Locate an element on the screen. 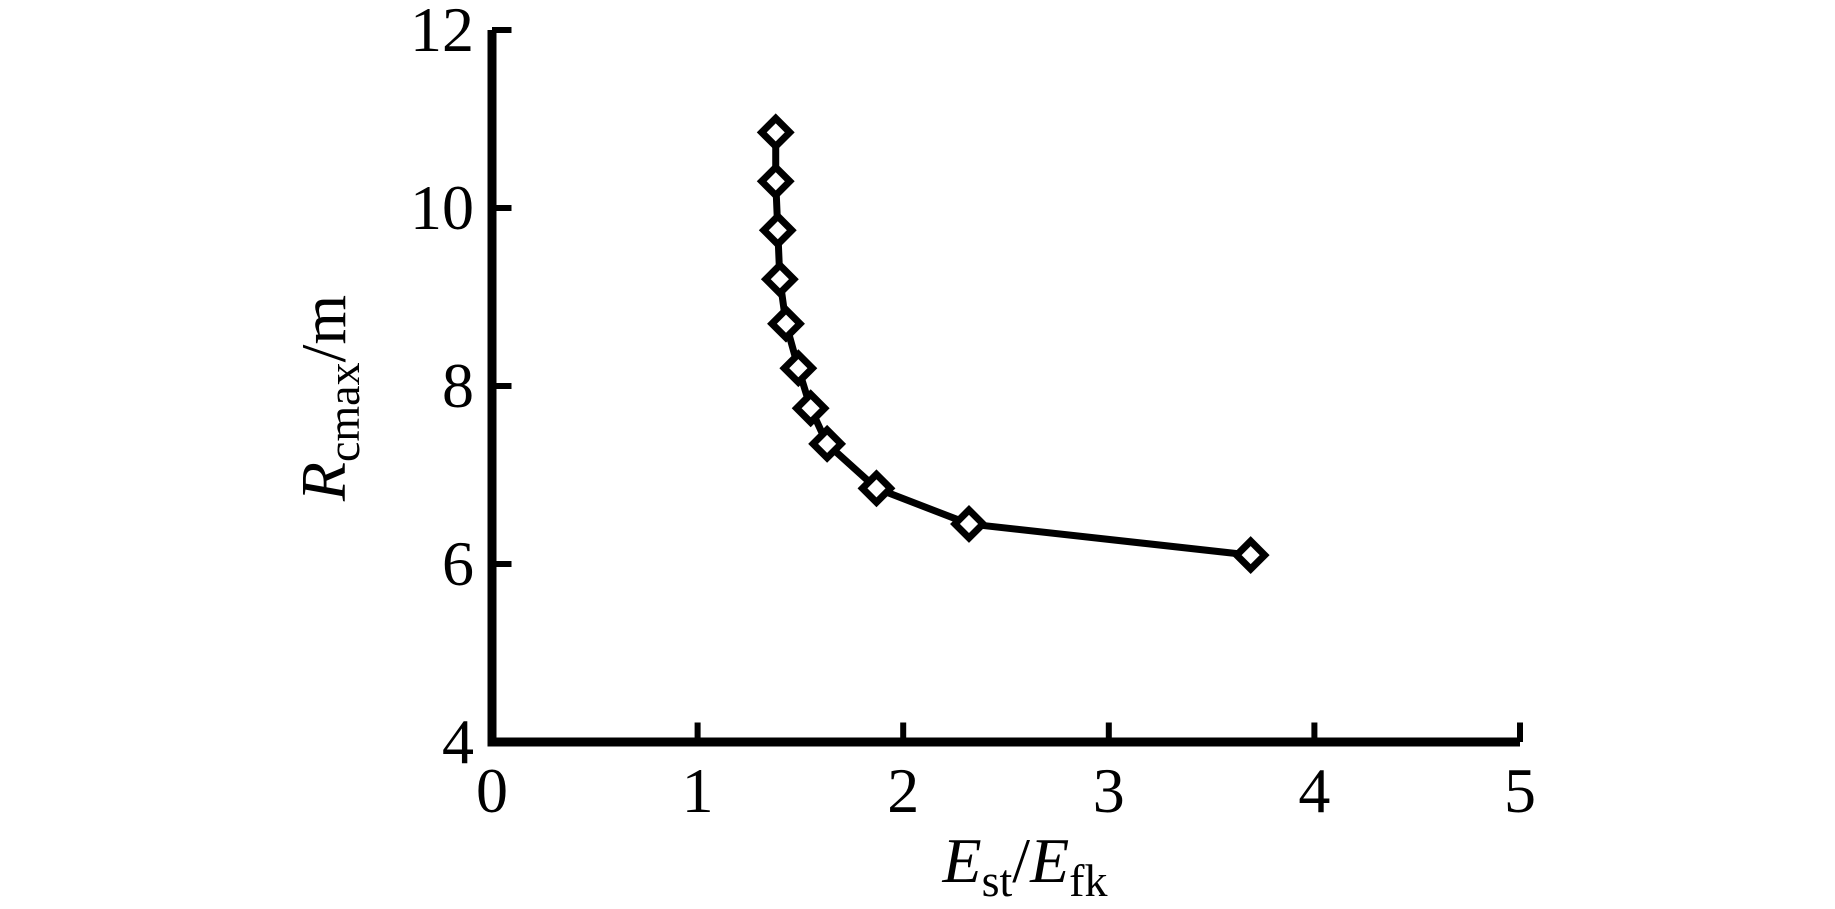 The height and width of the screenshot is (909, 1835). series-line is located at coordinates (1013, 343).